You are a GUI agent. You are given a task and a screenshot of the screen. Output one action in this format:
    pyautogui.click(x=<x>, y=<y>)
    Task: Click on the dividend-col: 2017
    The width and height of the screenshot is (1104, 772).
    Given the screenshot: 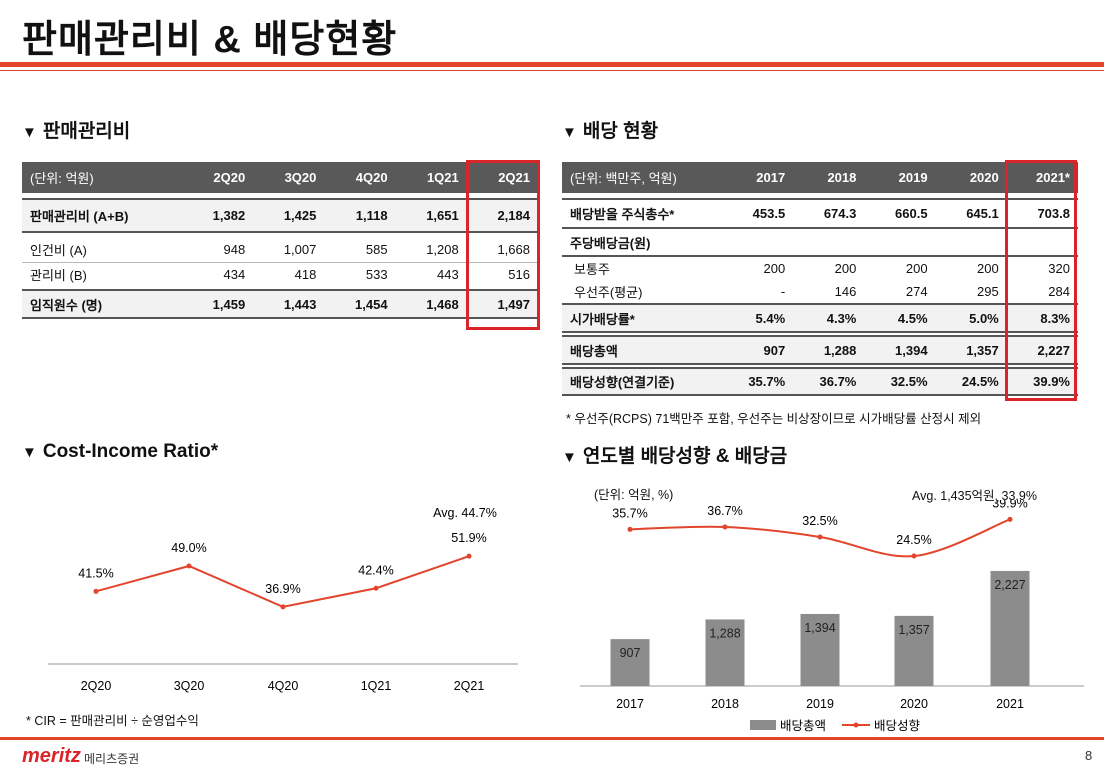 What is the action you would take?
    pyautogui.click(x=758, y=177)
    